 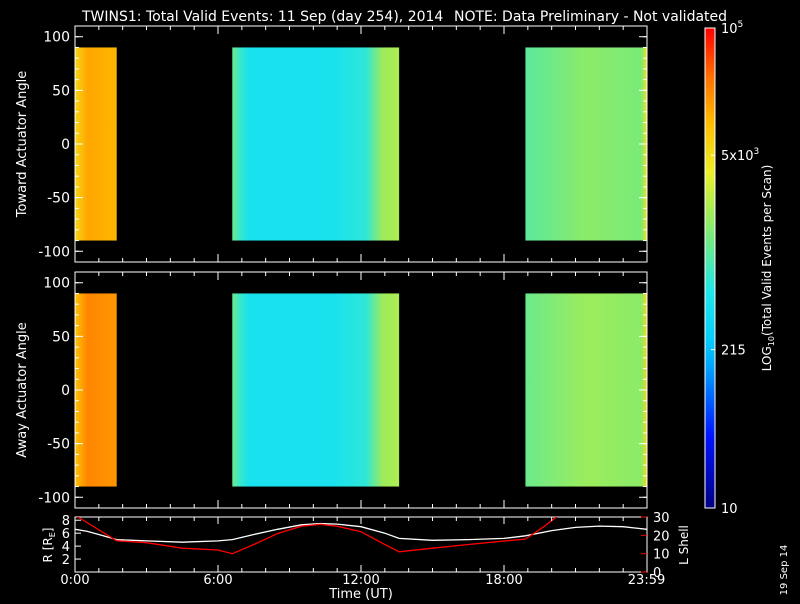 What do you see at coordinates (360, 593) in the screenshot?
I see `x-axis-label: Time (UT)` at bounding box center [360, 593].